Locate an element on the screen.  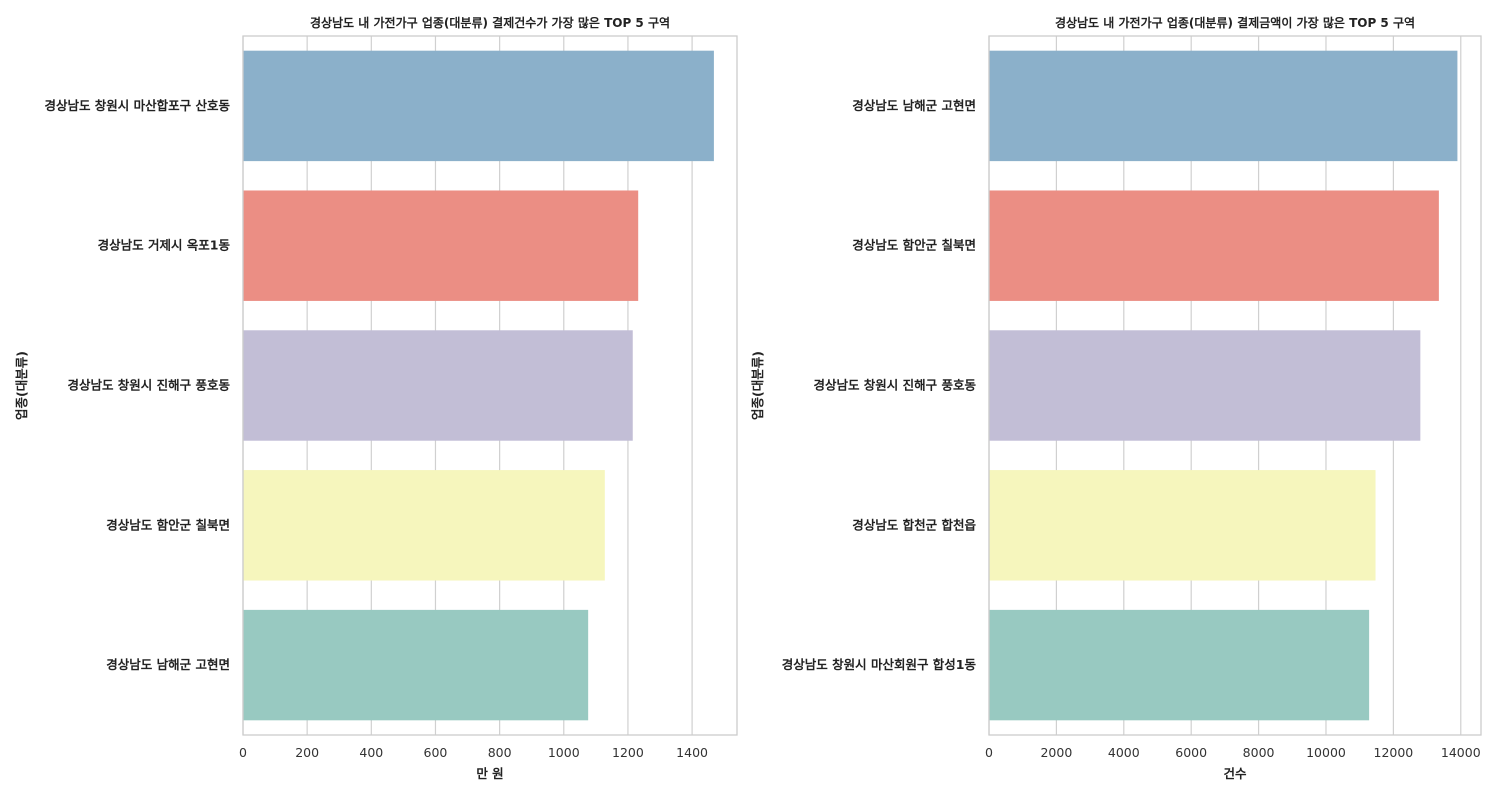
x-tick-label: 6000 is located at coordinates (1191, 752).